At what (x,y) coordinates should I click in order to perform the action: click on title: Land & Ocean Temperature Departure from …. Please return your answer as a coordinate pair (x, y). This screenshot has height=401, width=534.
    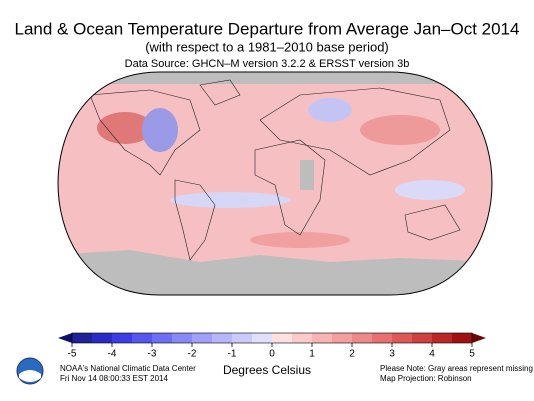
    Looking at the image, I should click on (267, 28).